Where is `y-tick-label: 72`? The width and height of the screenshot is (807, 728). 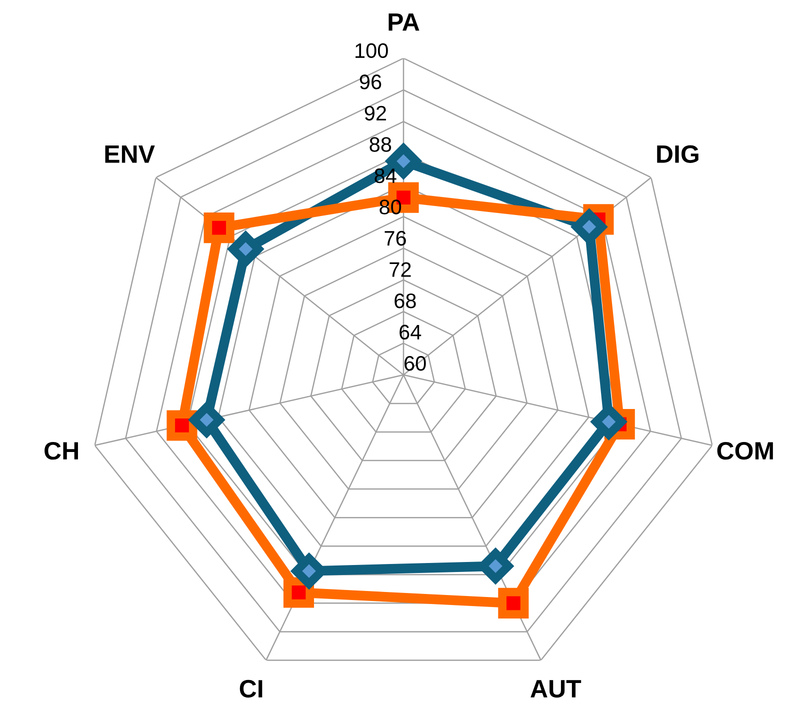
y-tick-label: 72 is located at coordinates (400, 269).